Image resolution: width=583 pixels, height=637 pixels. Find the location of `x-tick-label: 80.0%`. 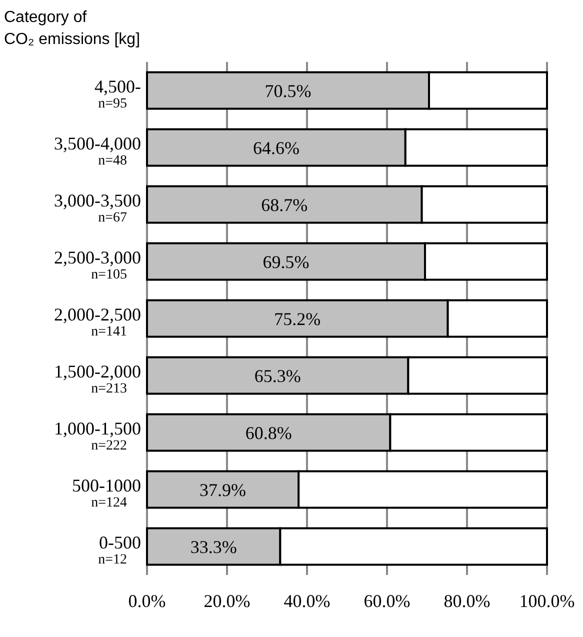

x-tick-label: 80.0% is located at coordinates (467, 601).